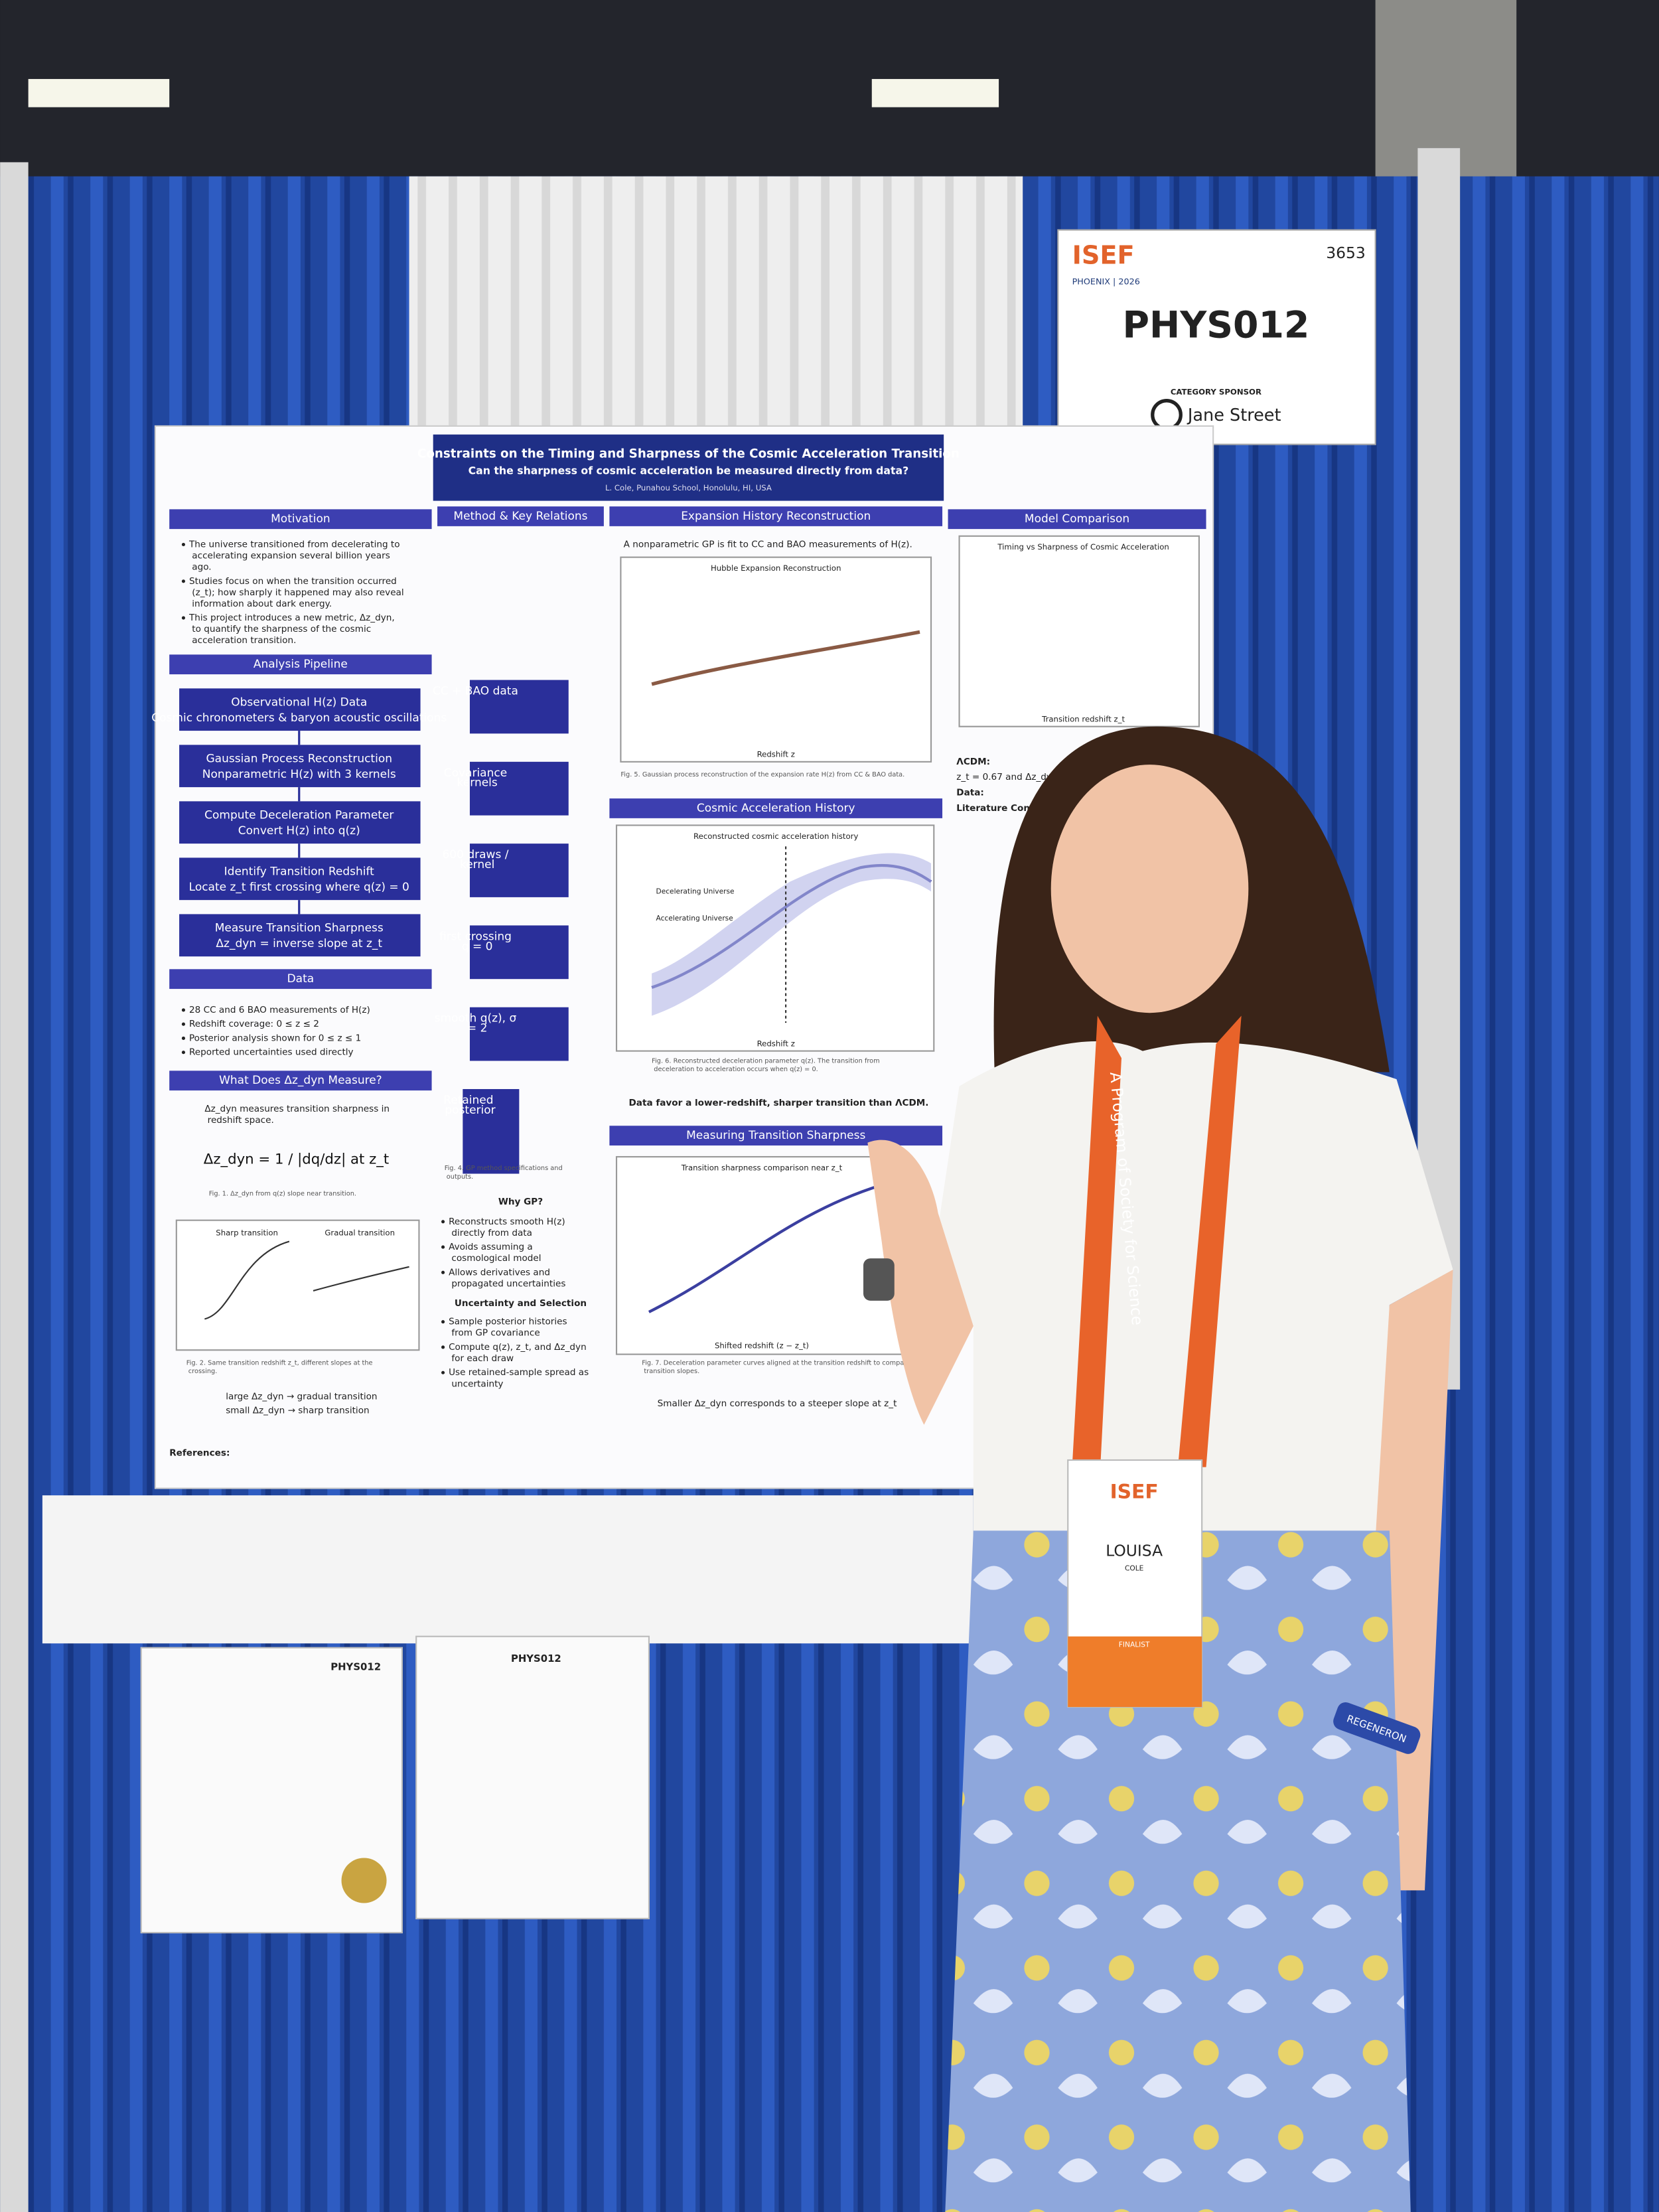 The height and width of the screenshot is (2212, 1659). Describe the element at coordinates (299, 760) in the screenshot. I see `pipeline-title: Gaussian Process Reconstruction` at that location.